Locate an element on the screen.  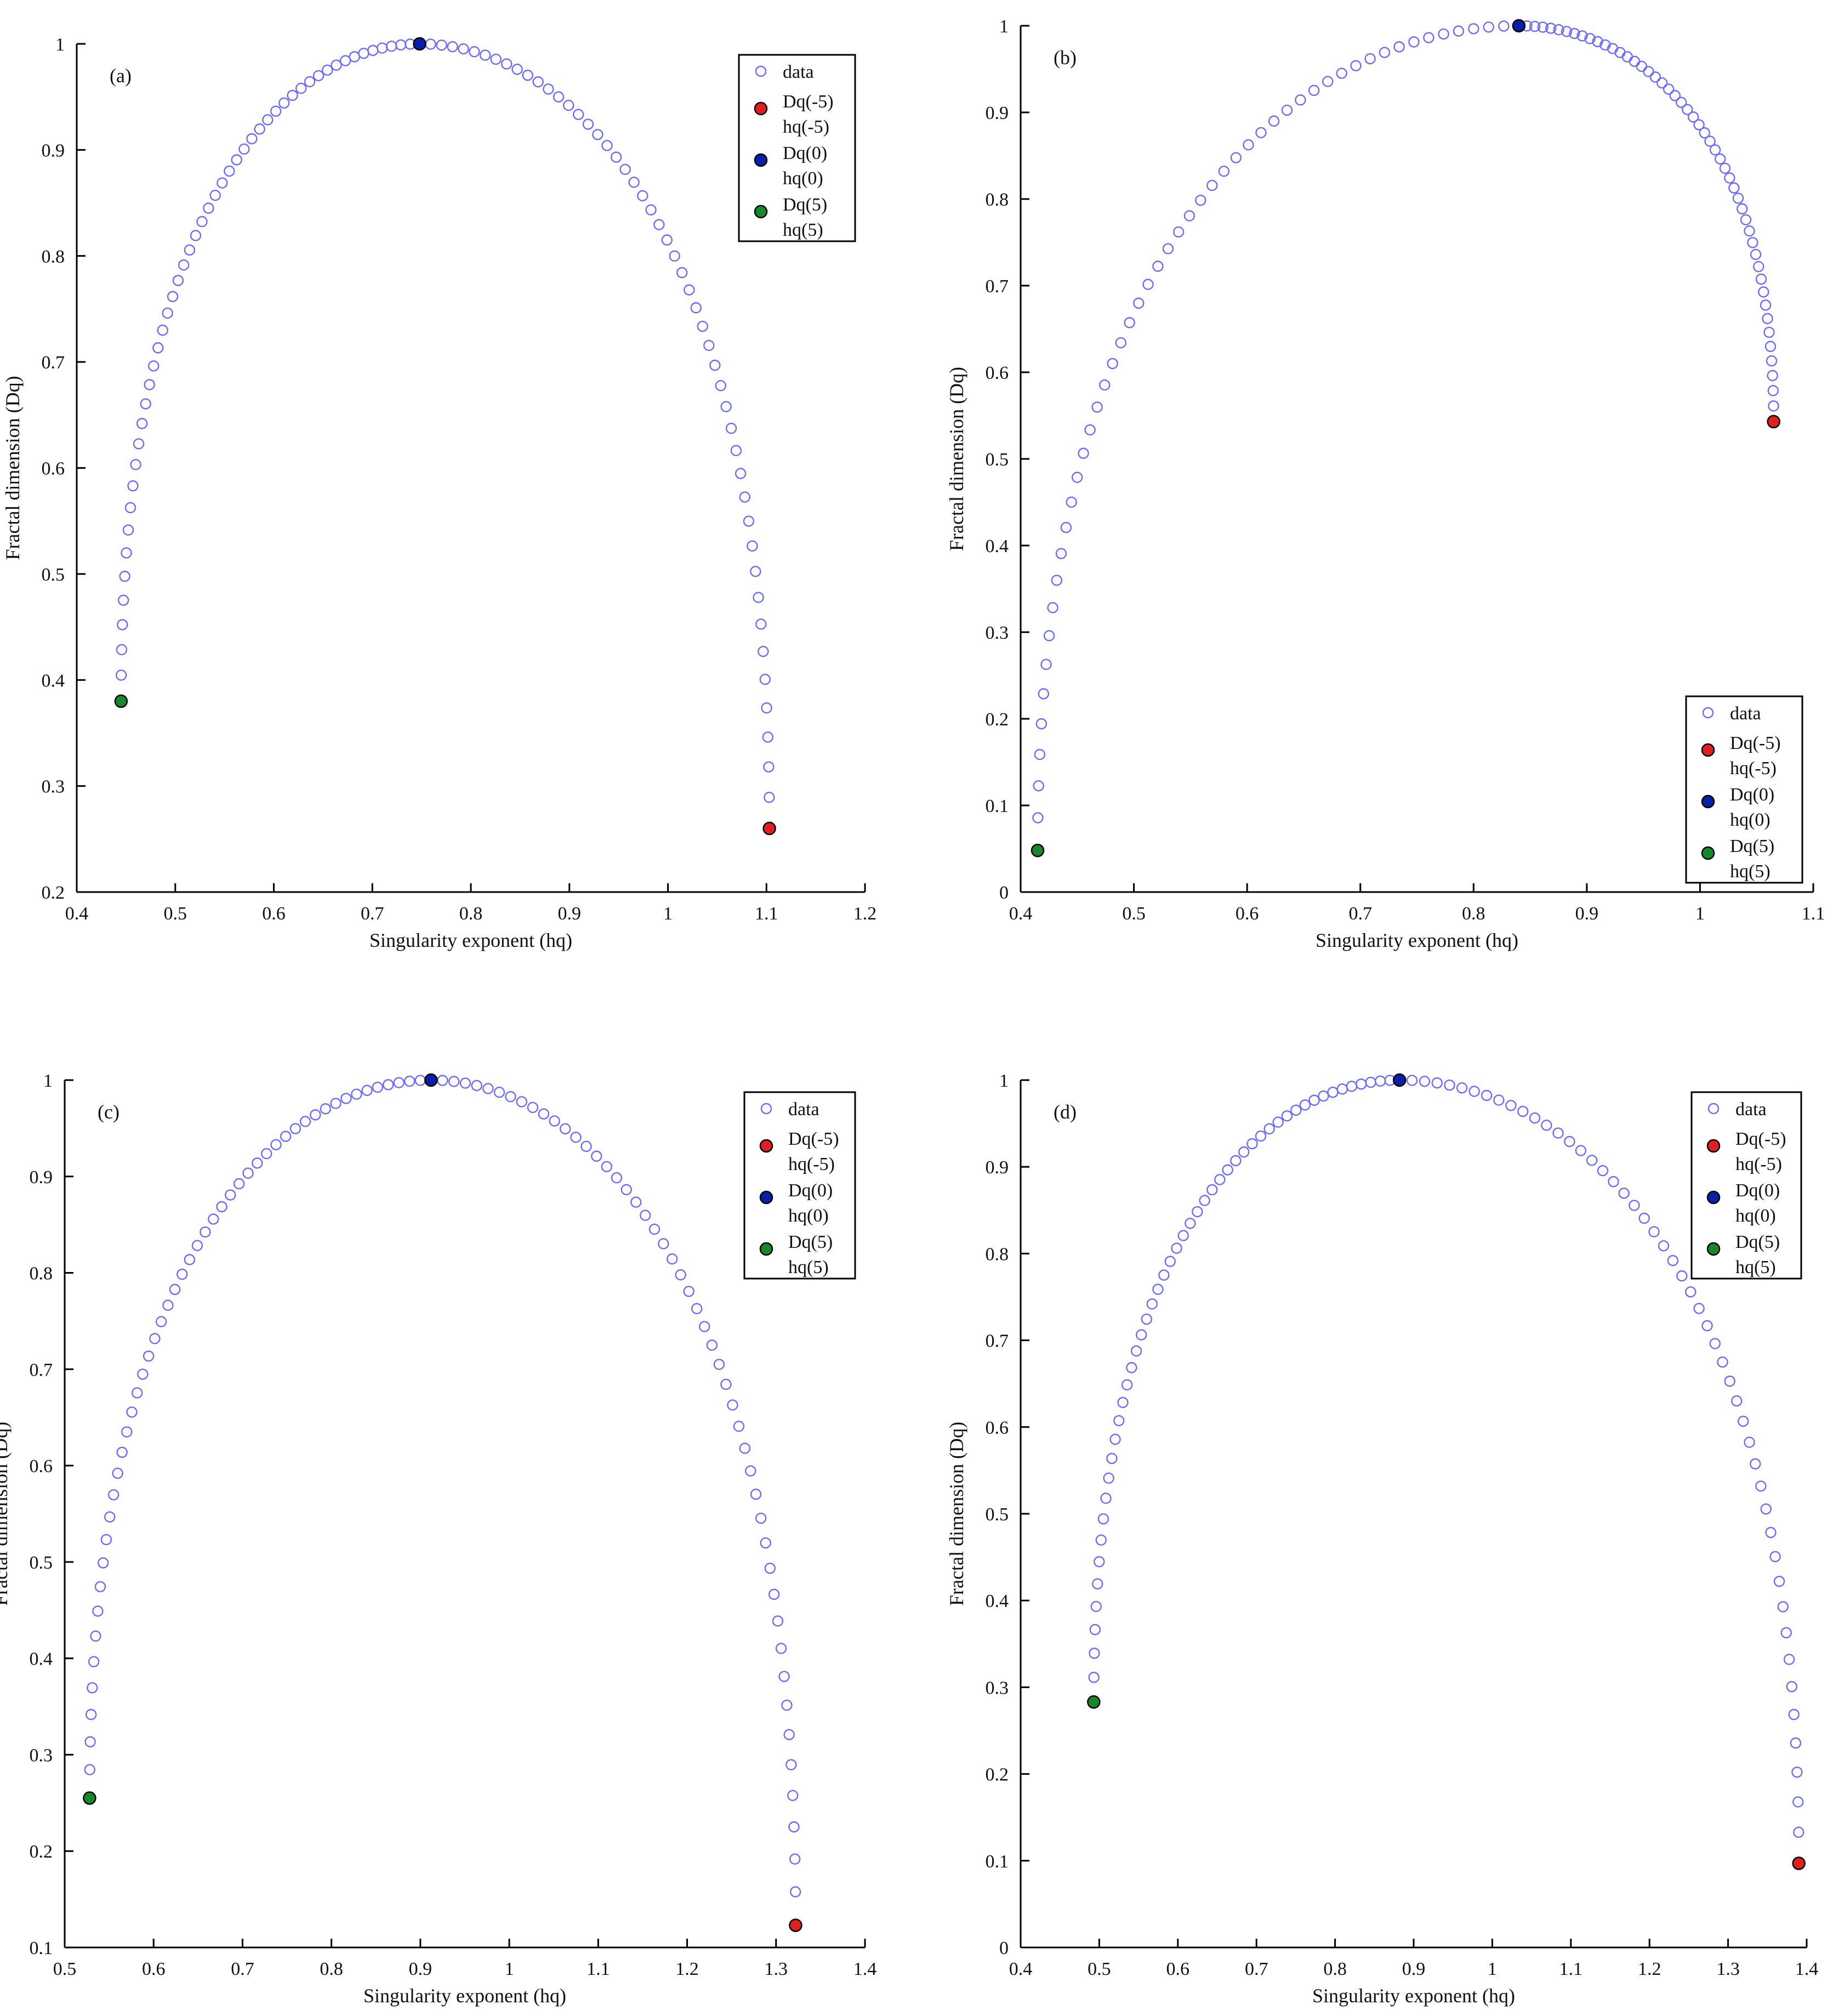
legend-pos5-label-2: hq(5) is located at coordinates (1750, 871).